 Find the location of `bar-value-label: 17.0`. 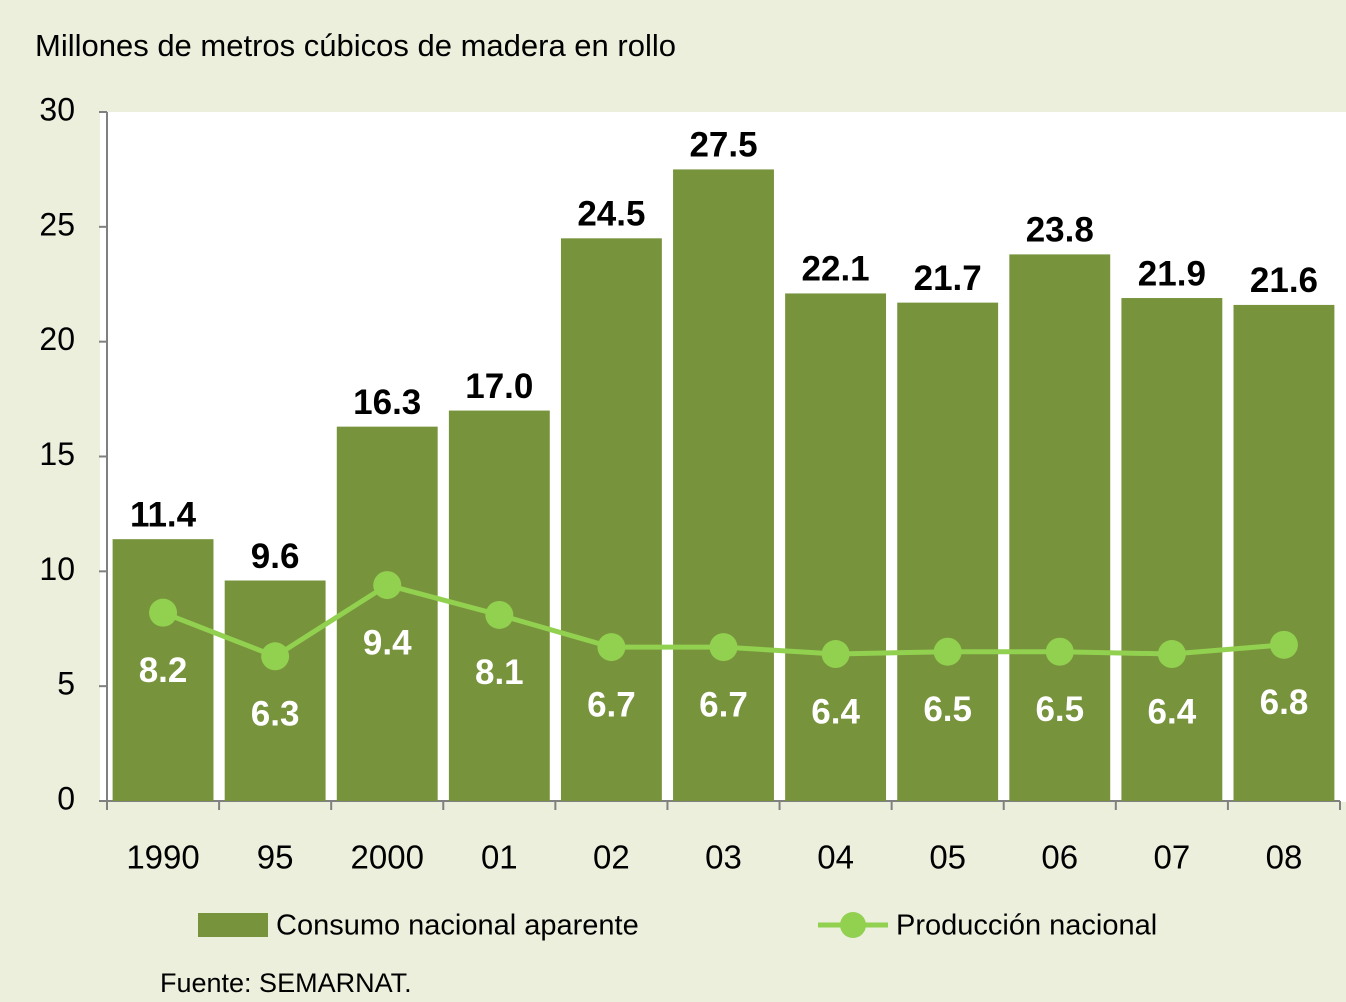

bar-value-label: 17.0 is located at coordinates (499, 386).